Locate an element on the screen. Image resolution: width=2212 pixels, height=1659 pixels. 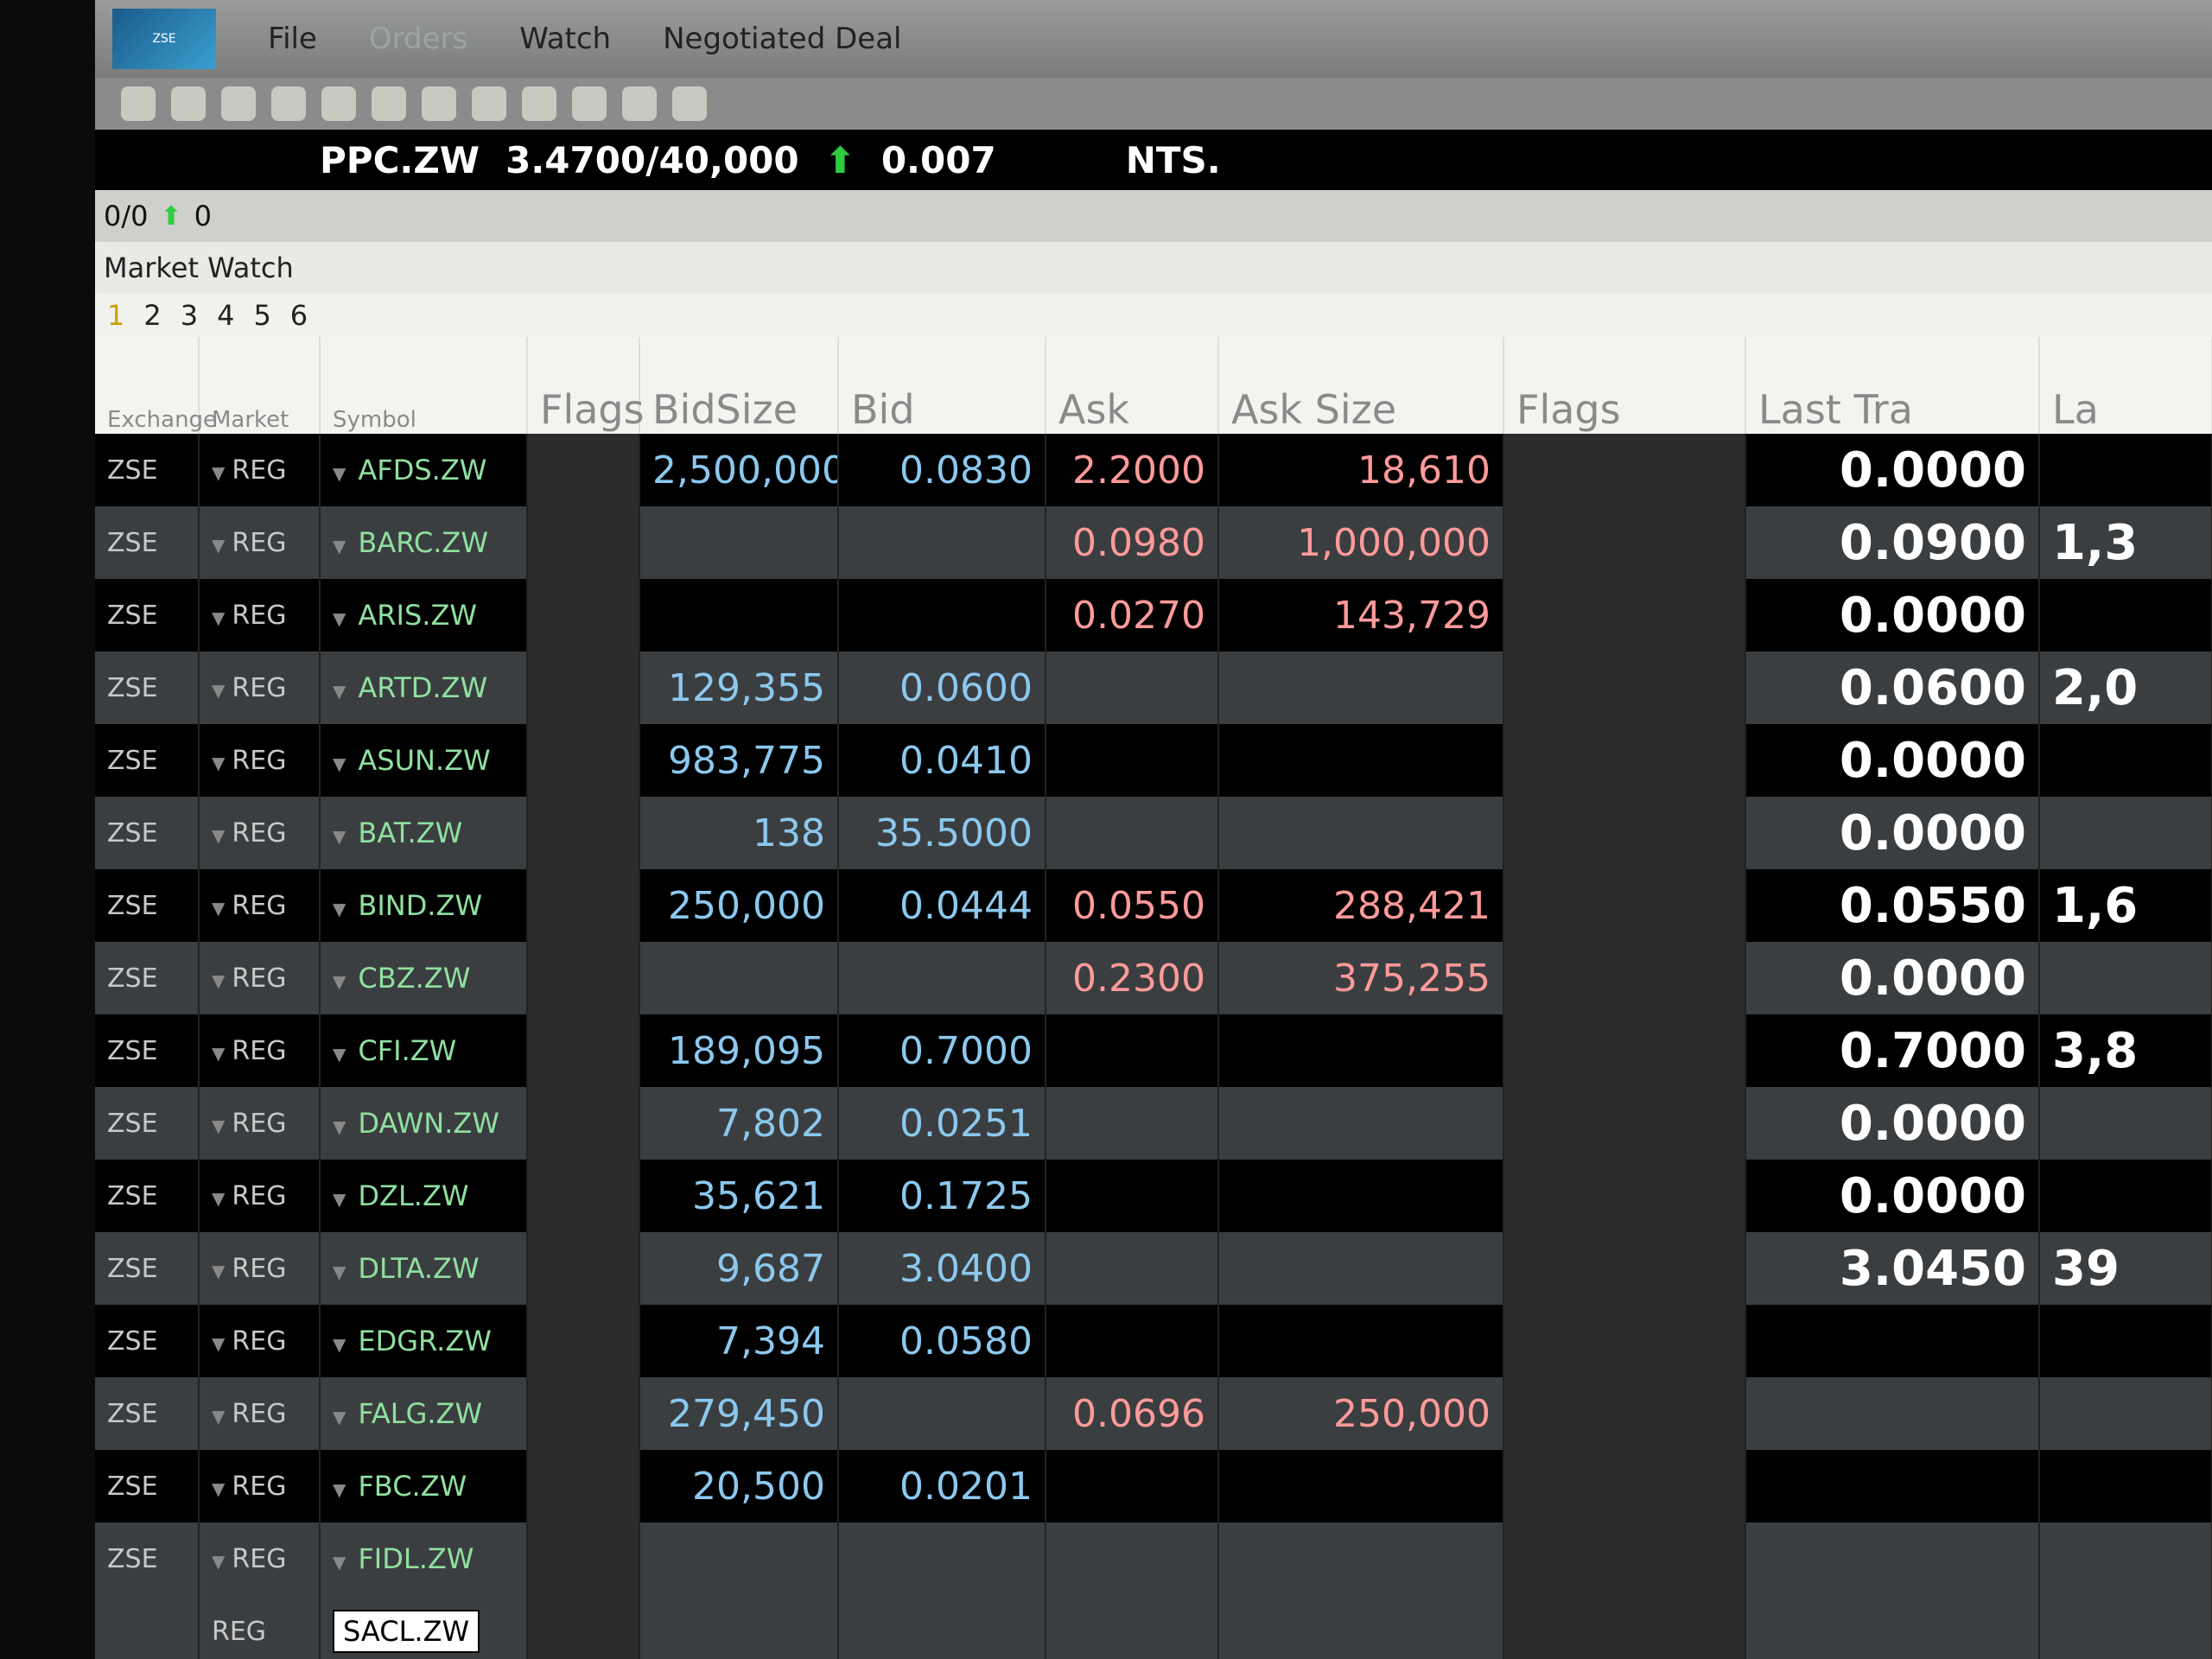
table-row: ZSE ▼ REG ▼ DZL.ZW 35,621 0.1725 0.0000 is located at coordinates (1153, 1196).